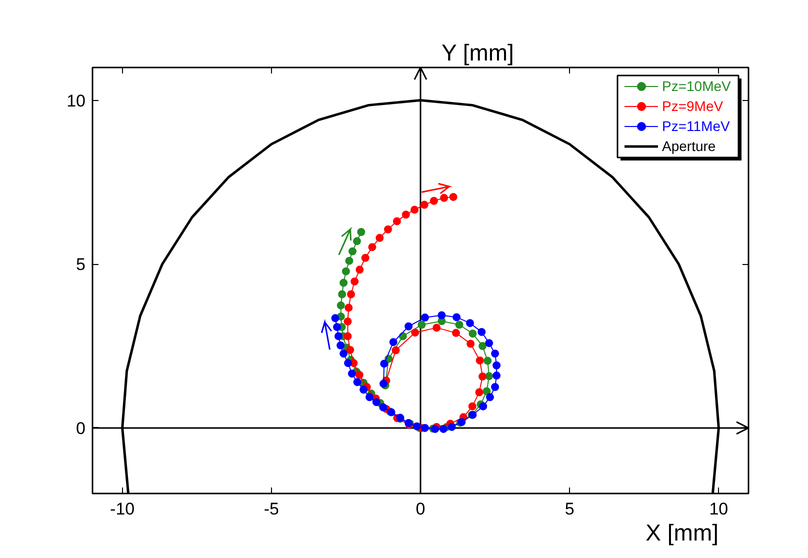 Image resolution: width=808 pixels, height=558 pixels. What do you see at coordinates (682, 533) in the screenshot?
I see `x-axis-title: X [mm]` at bounding box center [682, 533].